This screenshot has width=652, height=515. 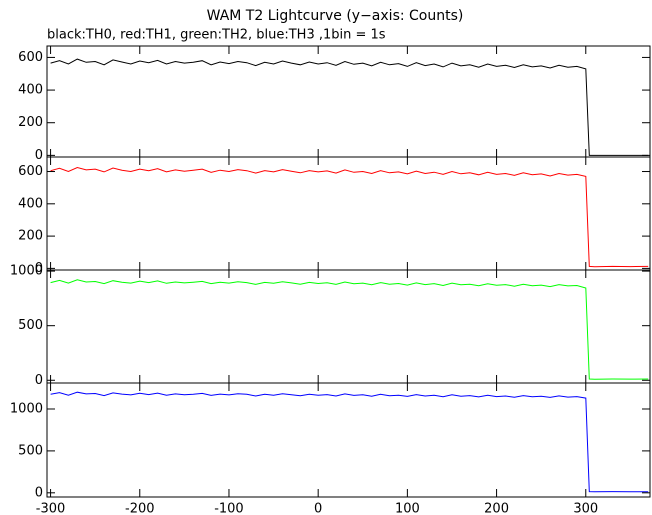 What do you see at coordinates (496, 508) in the screenshot?
I see `x-tick-label: 200` at bounding box center [496, 508].